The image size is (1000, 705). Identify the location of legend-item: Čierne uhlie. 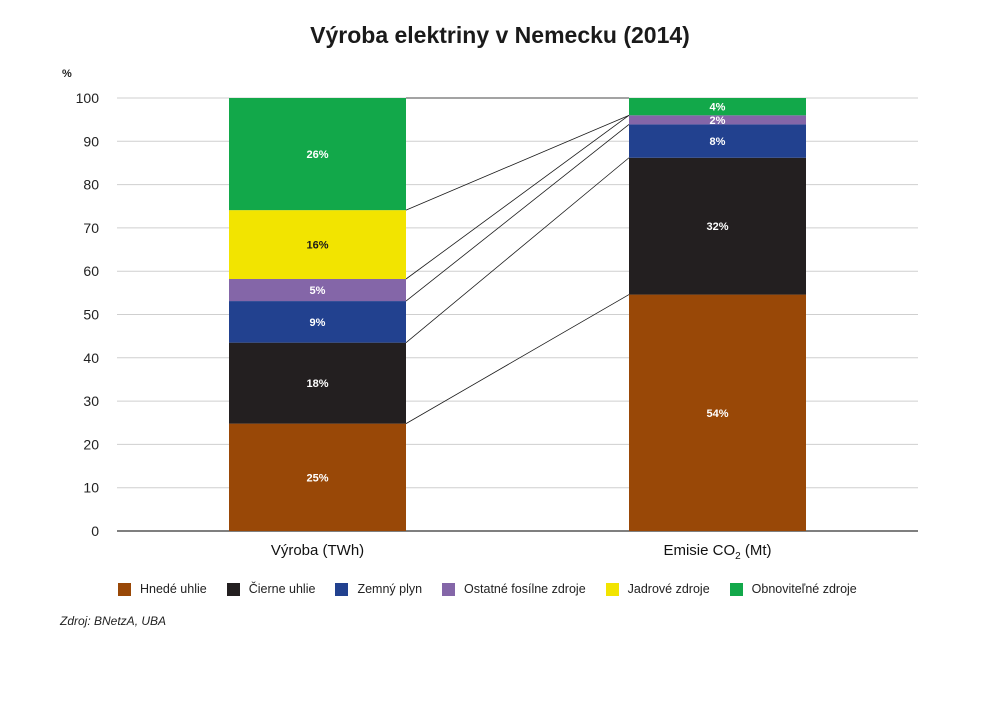
(271, 589).